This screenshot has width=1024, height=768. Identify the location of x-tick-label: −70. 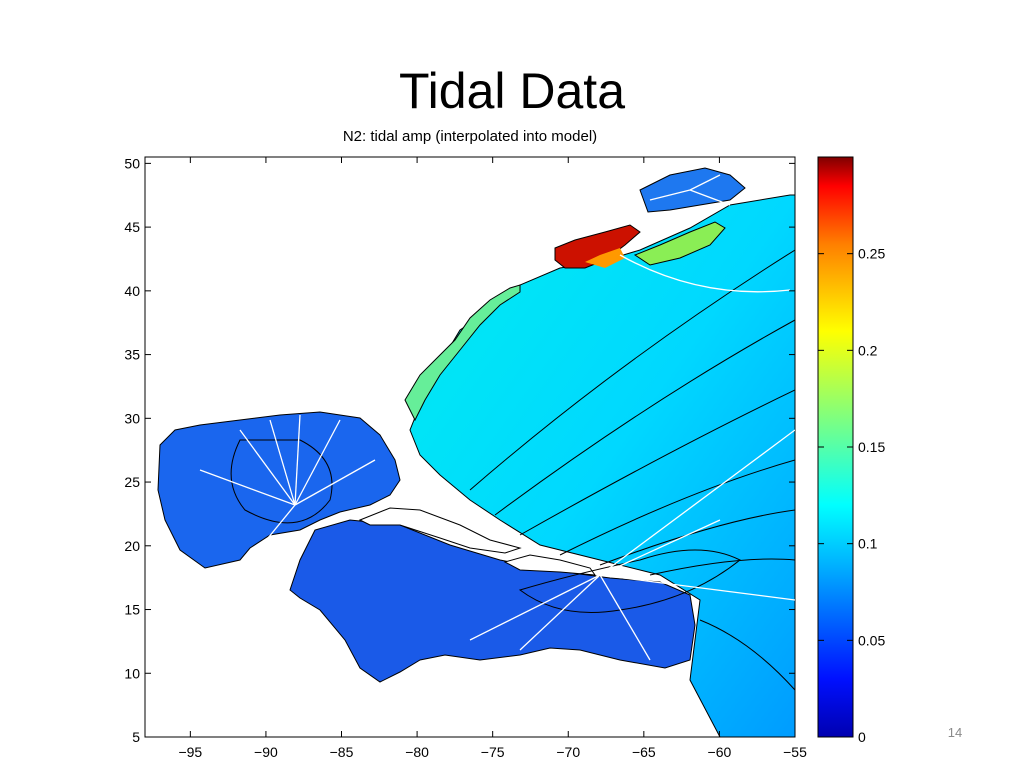
(568, 752).